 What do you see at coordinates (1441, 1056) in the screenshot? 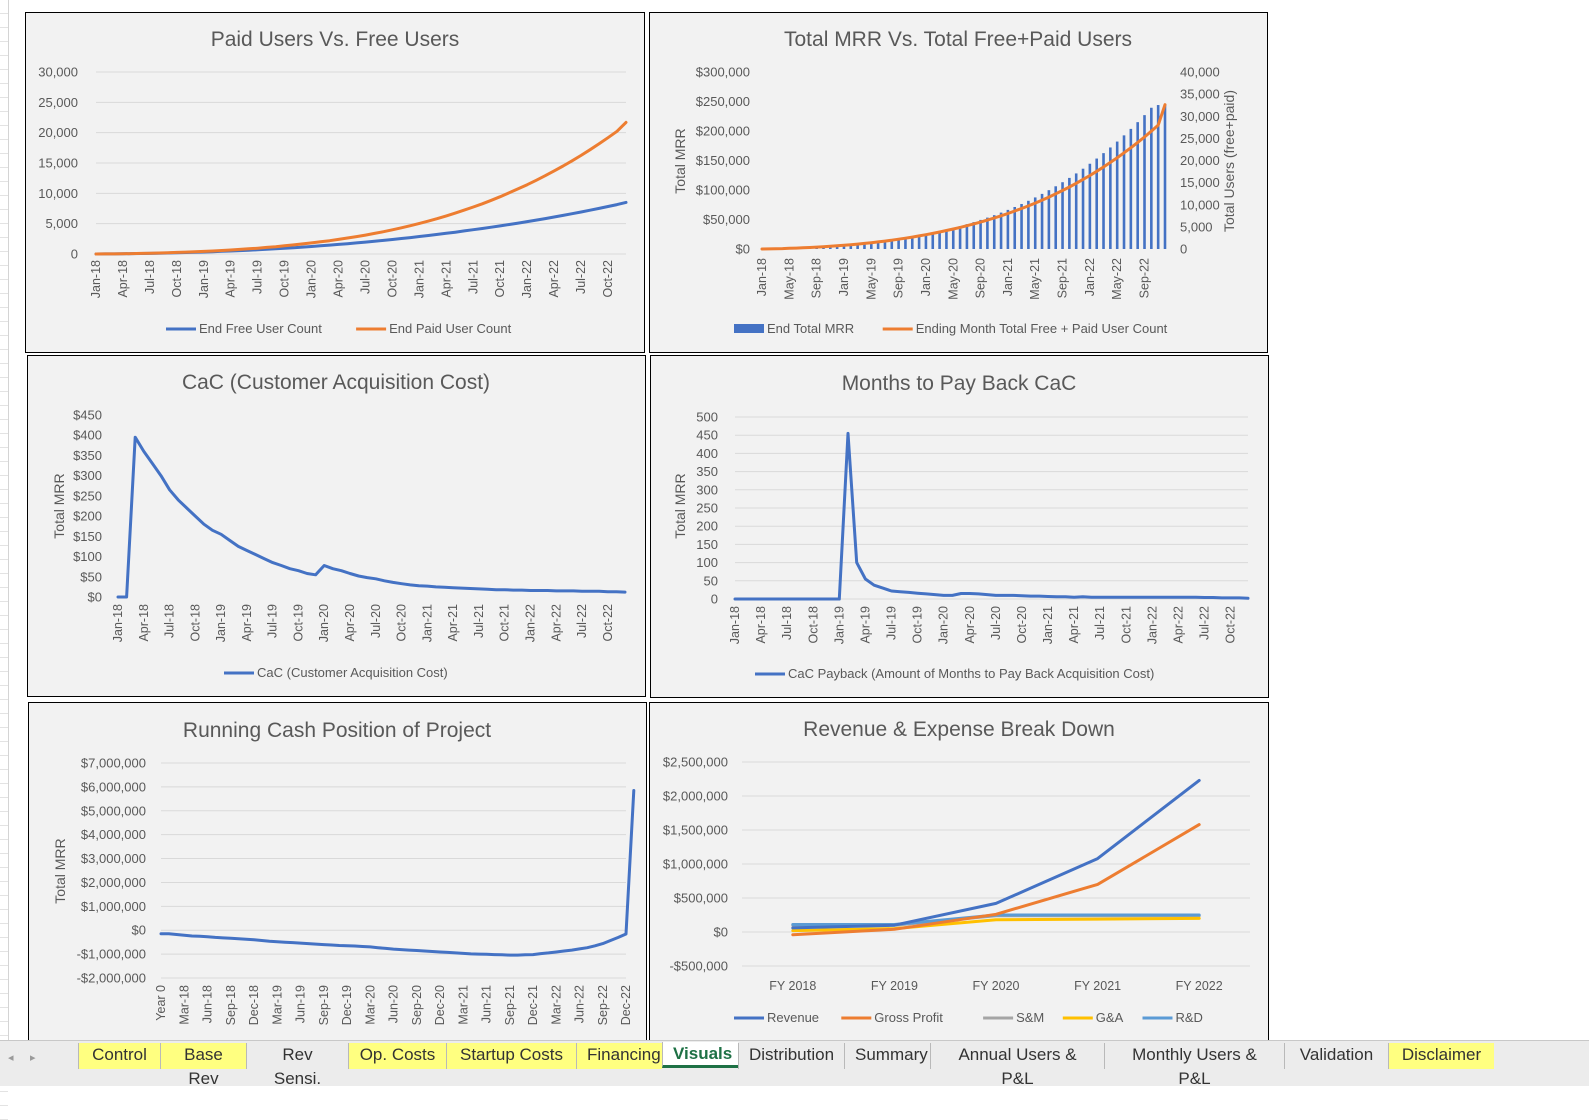
I see `sheet-tab-disclaimer: Disclaimer` at bounding box center [1441, 1056].